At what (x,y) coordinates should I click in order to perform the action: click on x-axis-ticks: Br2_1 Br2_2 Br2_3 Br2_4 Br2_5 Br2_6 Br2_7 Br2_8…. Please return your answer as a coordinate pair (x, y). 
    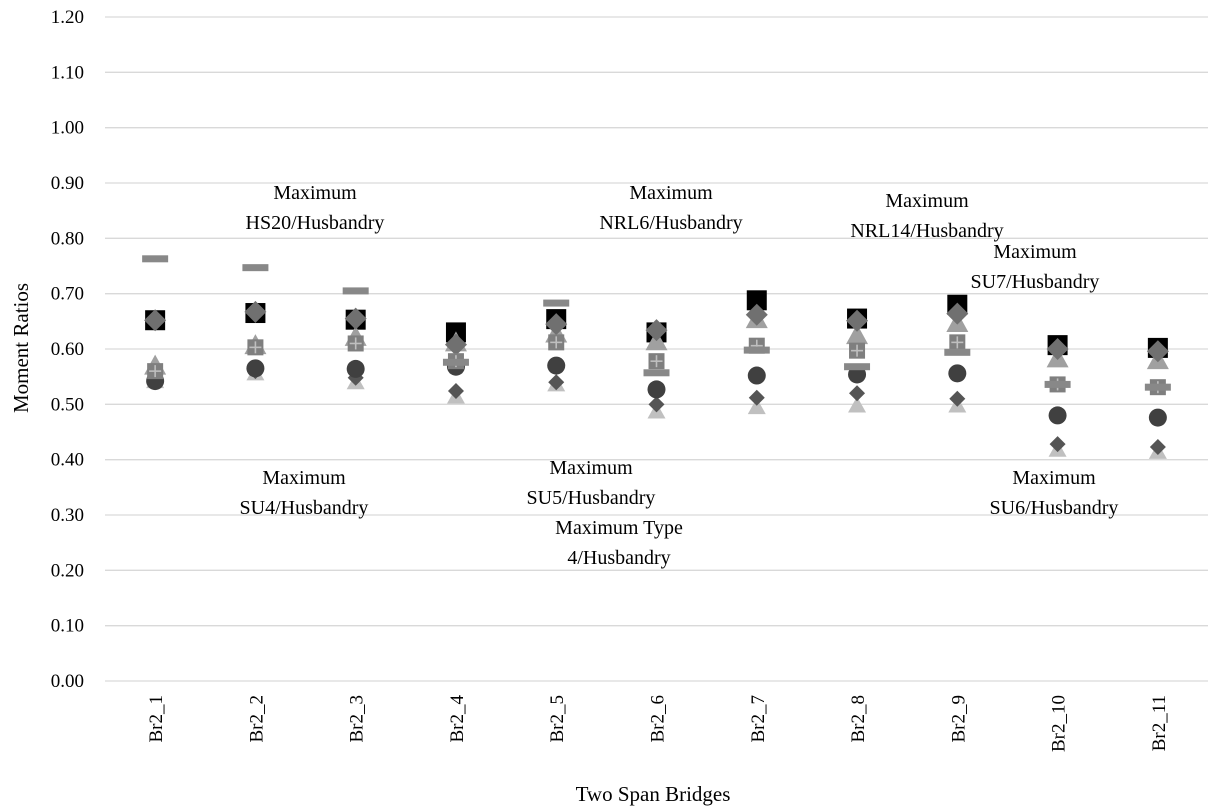
    Looking at the image, I should click on (658, 724).